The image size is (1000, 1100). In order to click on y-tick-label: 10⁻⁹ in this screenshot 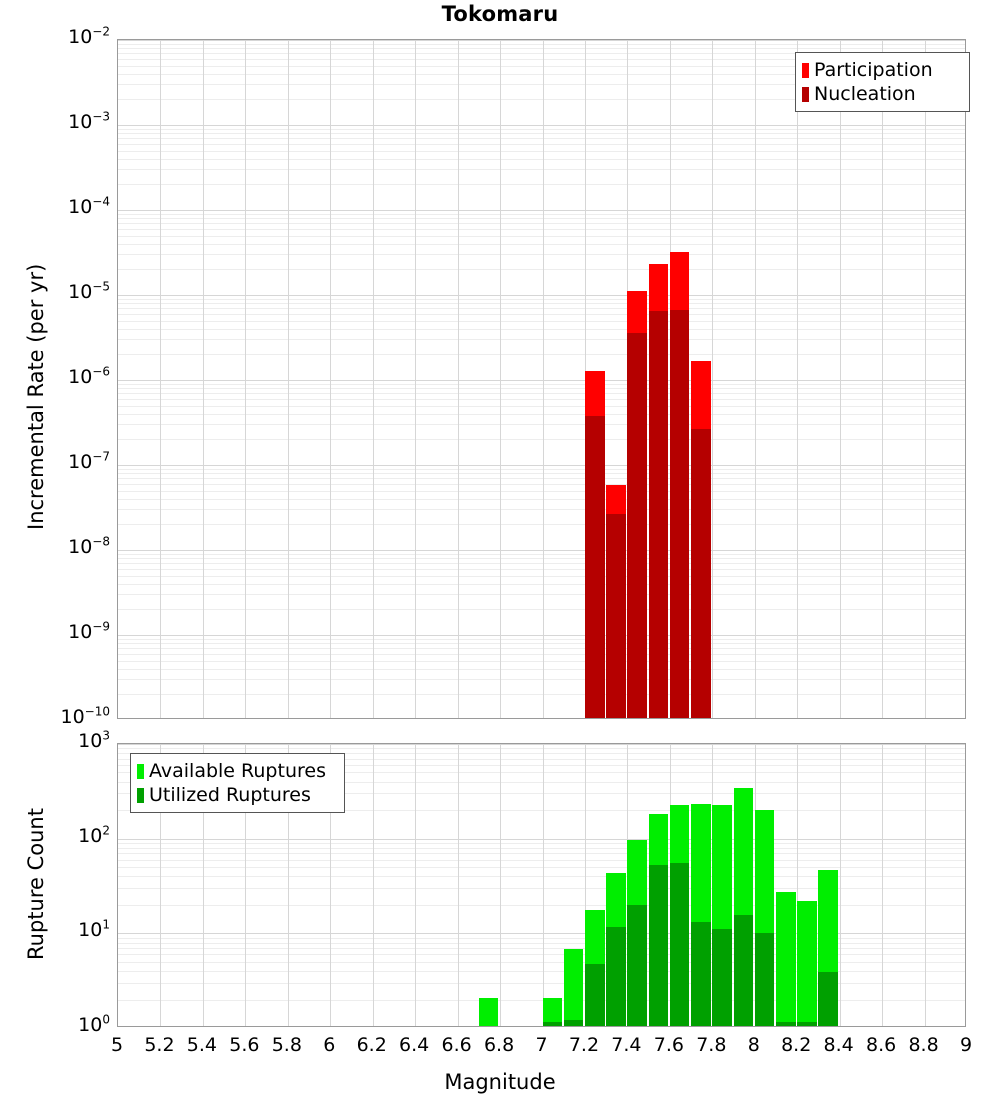, I will do `click(89, 631)`.